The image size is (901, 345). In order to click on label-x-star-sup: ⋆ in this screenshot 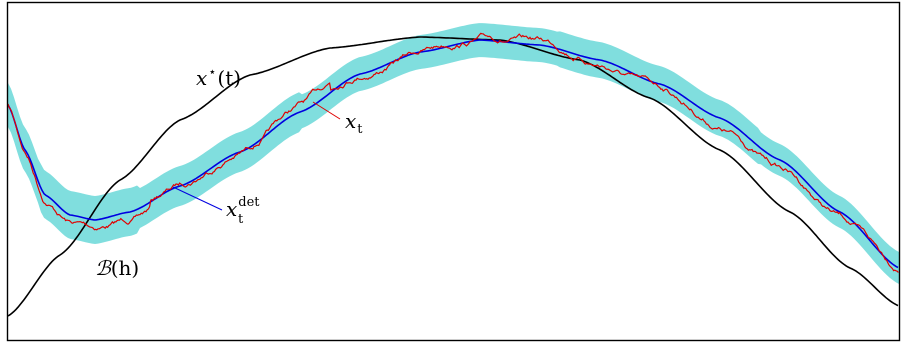, I will do `click(212, 72)`.